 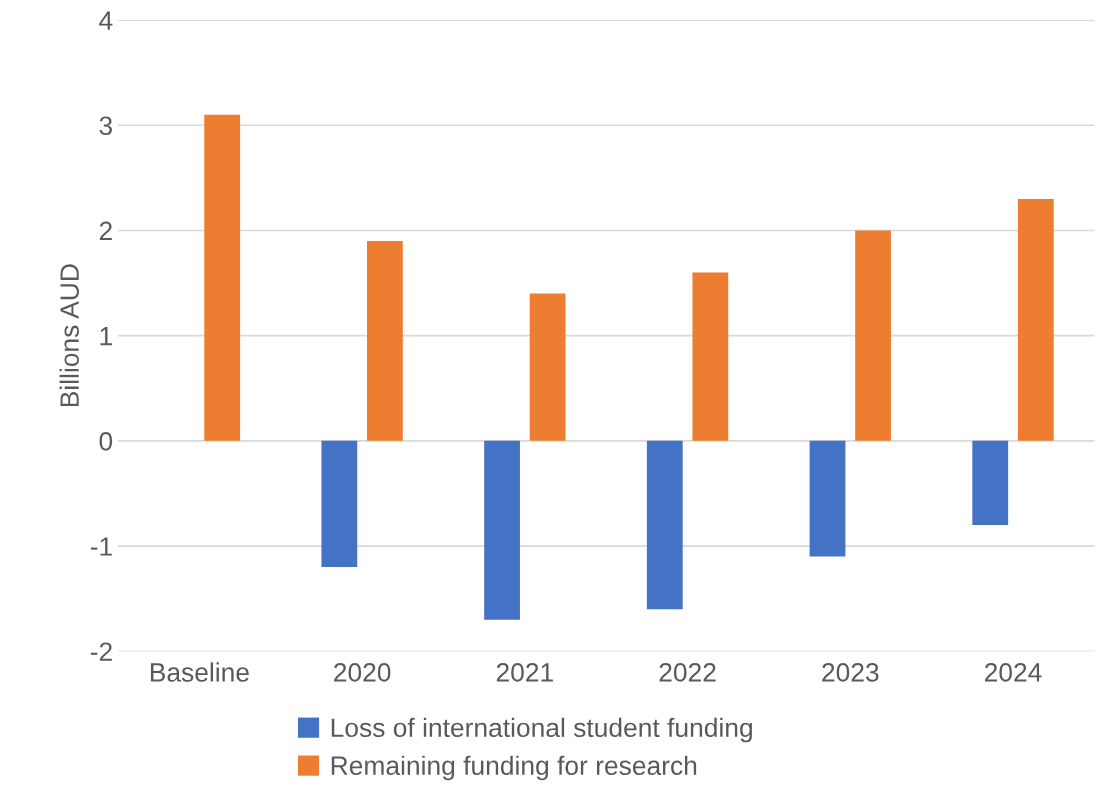 What do you see at coordinates (541, 730) in the screenshot?
I see `legend-label: Loss of international student funding` at bounding box center [541, 730].